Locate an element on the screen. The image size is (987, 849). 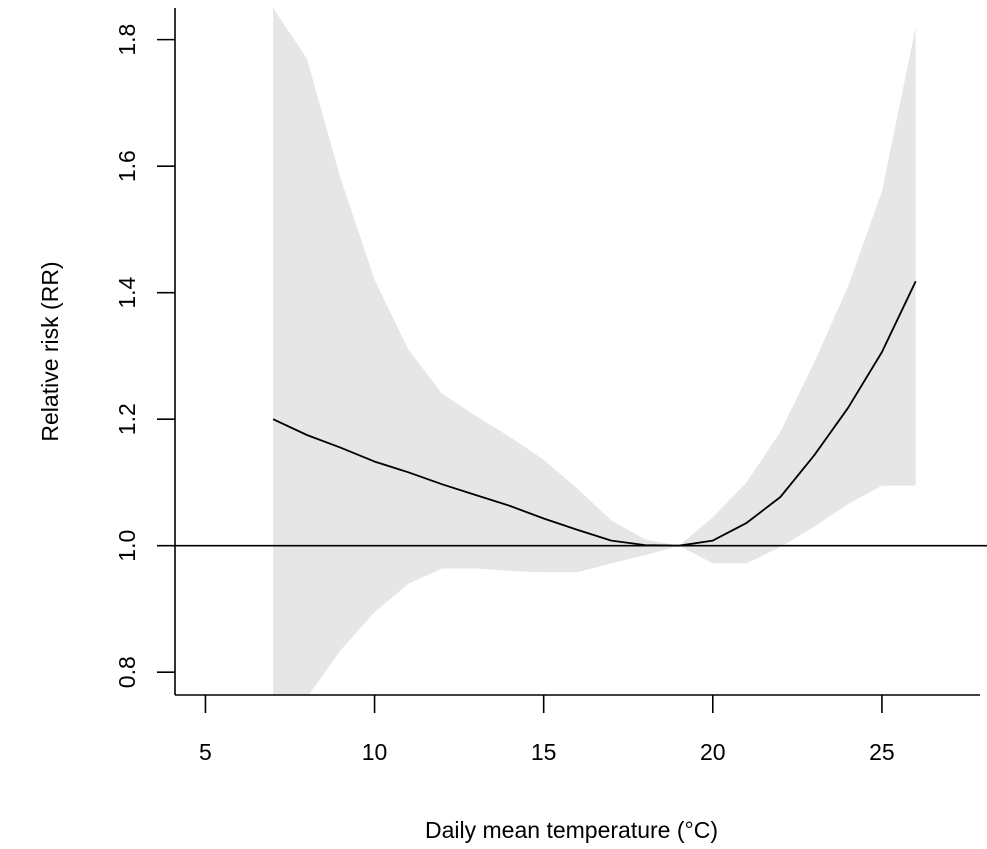
x-tick-label: 10 is located at coordinates (375, 752).